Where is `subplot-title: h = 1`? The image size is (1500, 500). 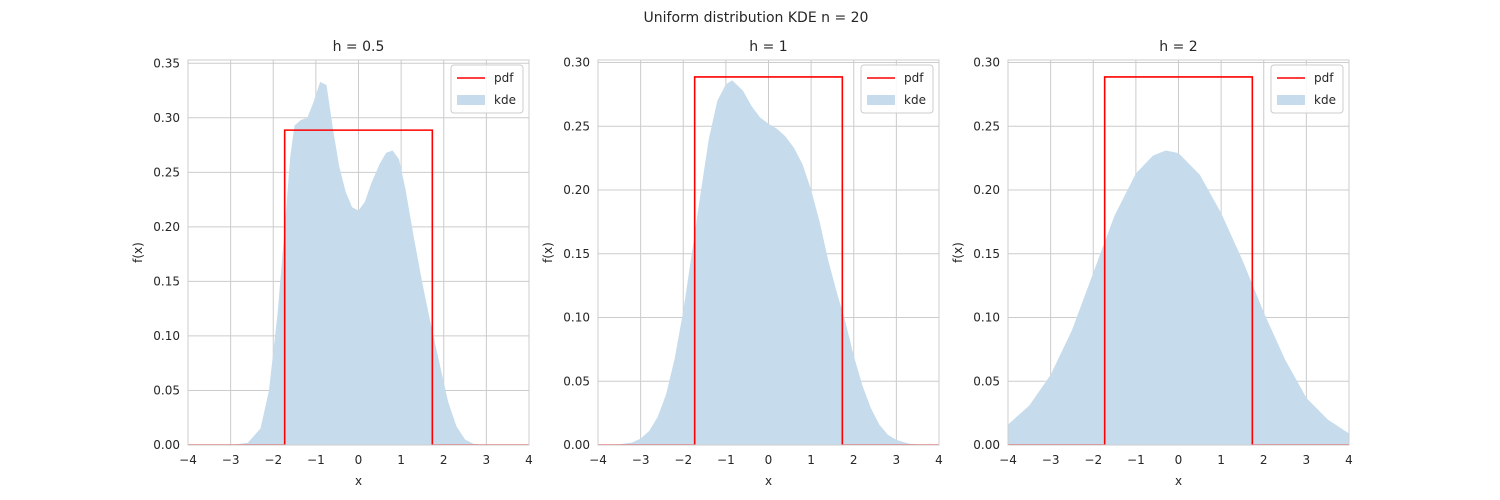 subplot-title: h = 1 is located at coordinates (768, 47).